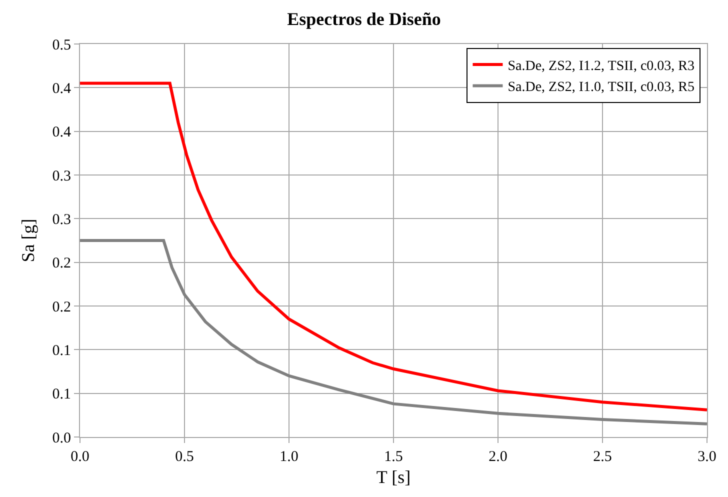  Describe the element at coordinates (601, 88) in the screenshot. I see `legend-label: Sa.De, ZS2, I1.0, TSII, c0.03, R5` at that location.